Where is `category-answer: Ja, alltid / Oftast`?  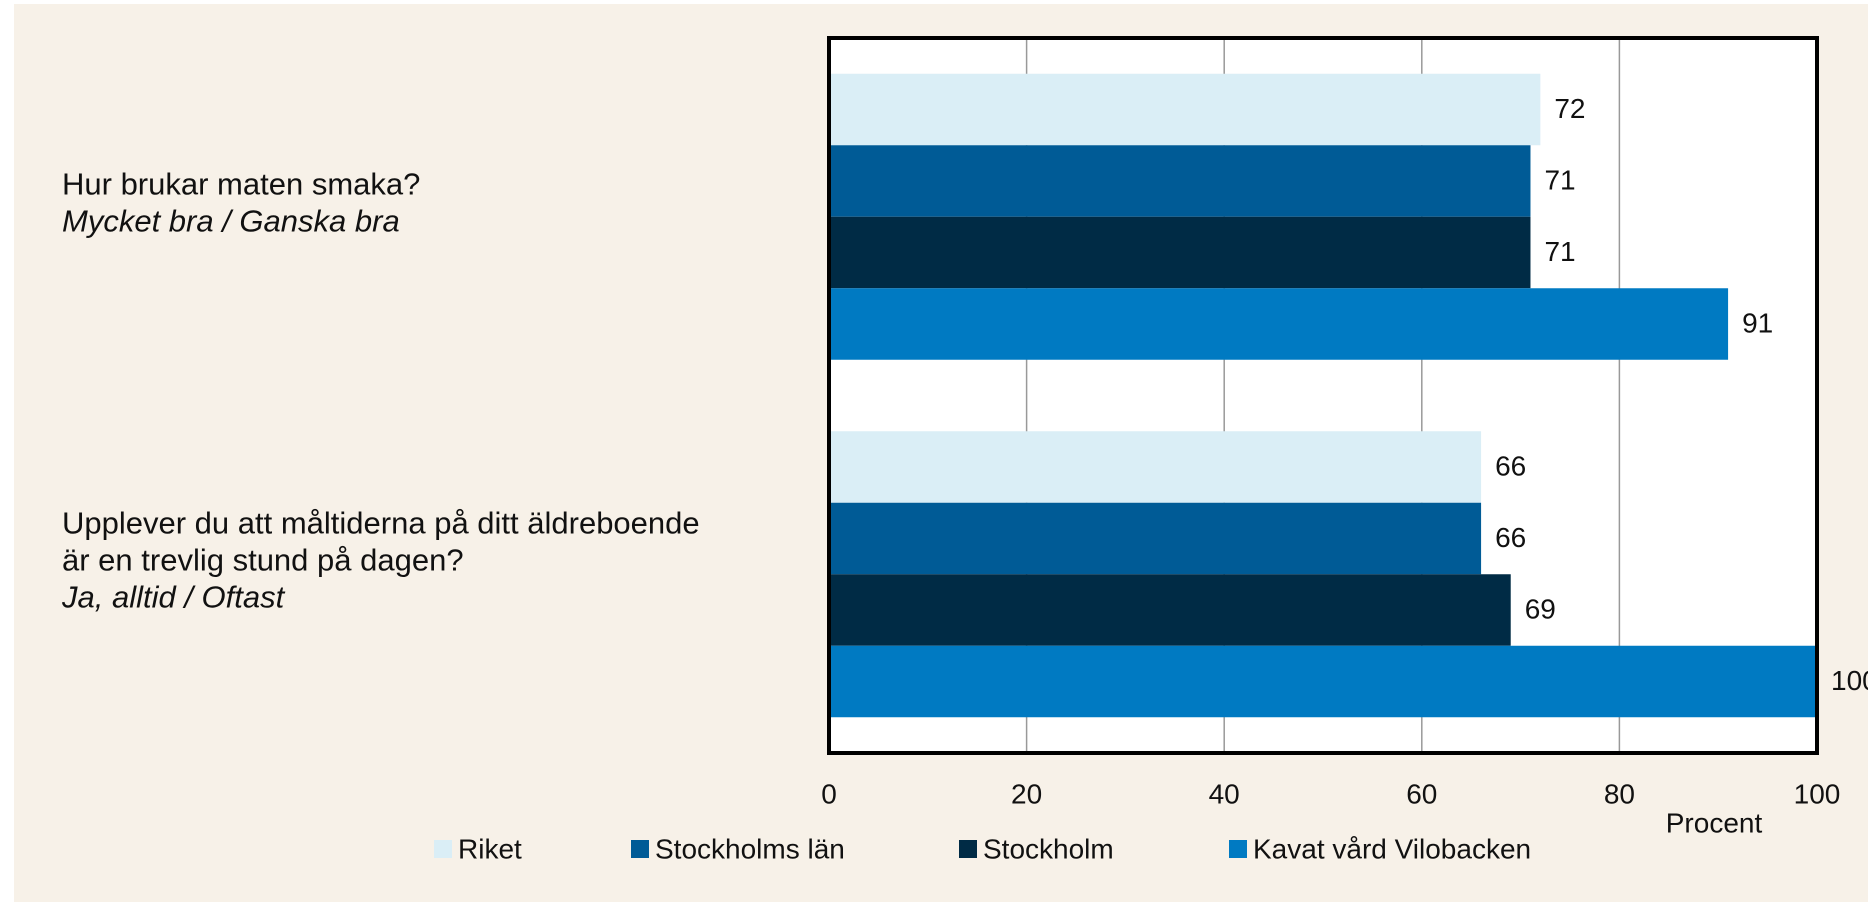 category-answer: Ja, alltid / Oftast is located at coordinates (173, 596).